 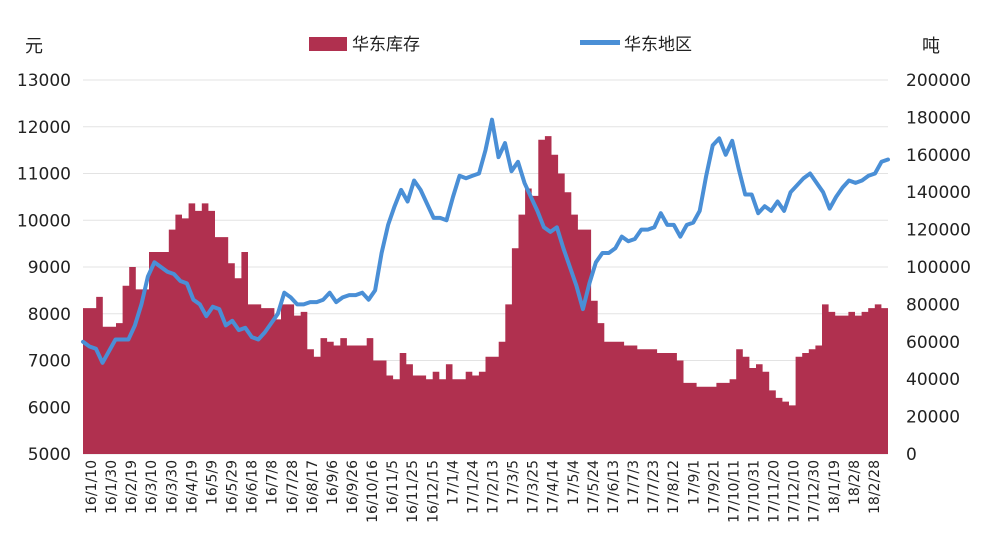 What do you see at coordinates (855, 482) in the screenshot?
I see `x-tick-label: 18/2/8` at bounding box center [855, 482].